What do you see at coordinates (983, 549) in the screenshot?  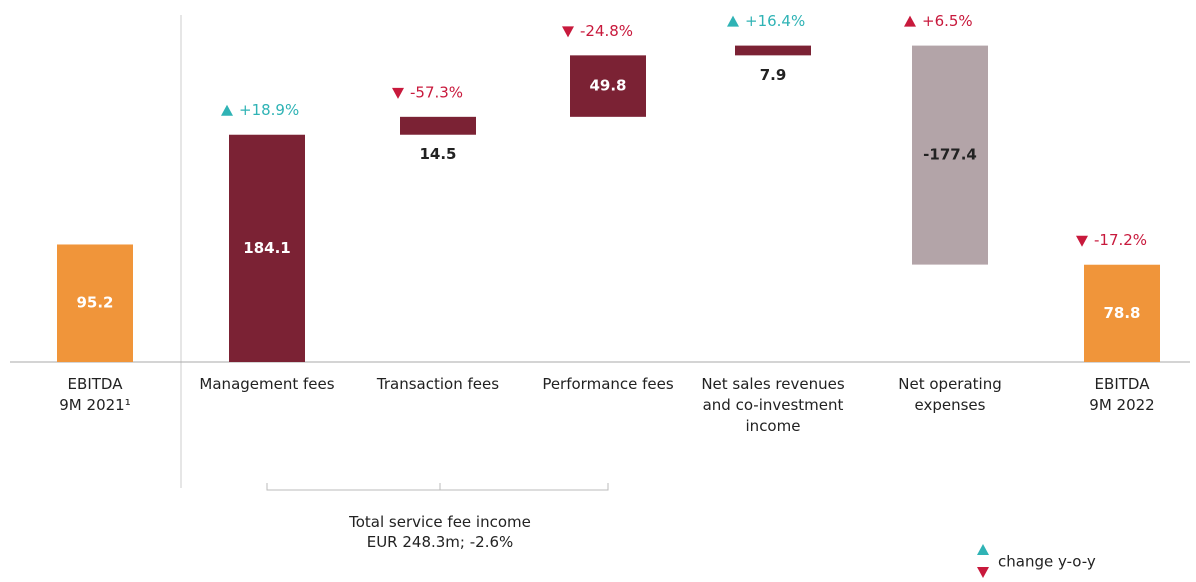 I see `legend-up` at bounding box center [983, 549].